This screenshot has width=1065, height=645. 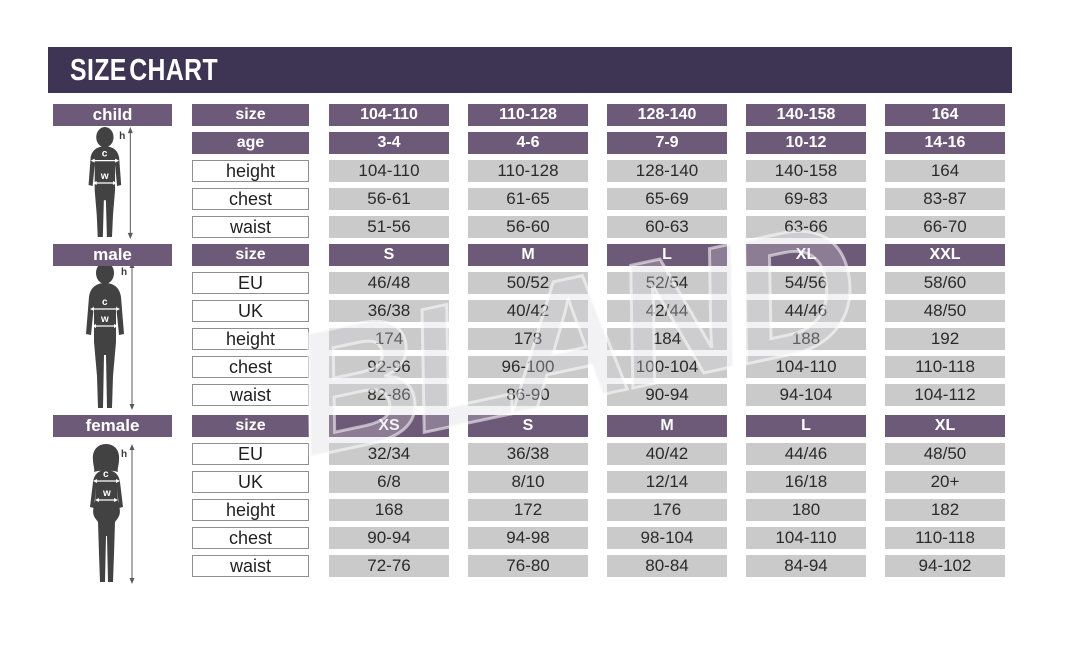 What do you see at coordinates (667, 283) in the screenshot?
I see `value-cell: 52/54` at bounding box center [667, 283].